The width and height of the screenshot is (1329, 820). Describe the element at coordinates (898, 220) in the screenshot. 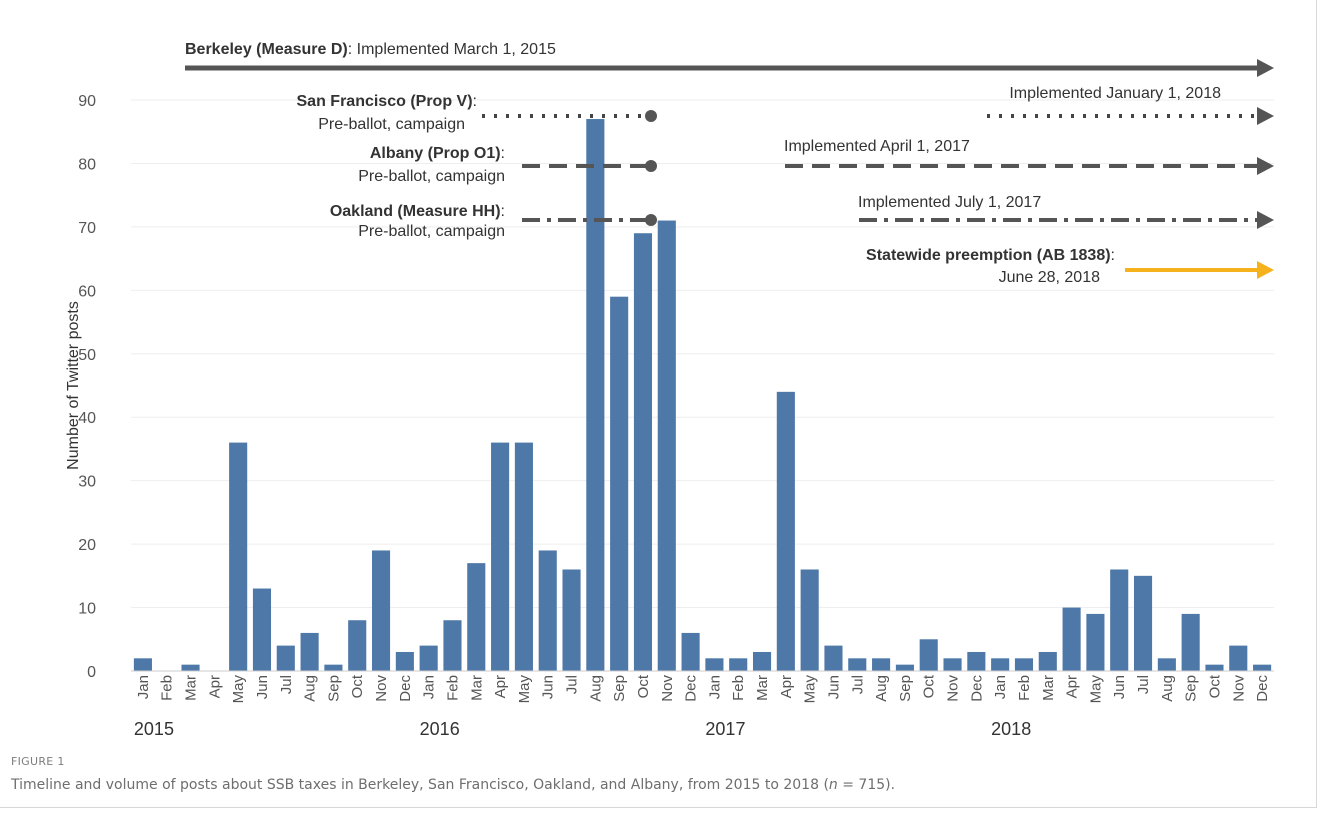

I see `oakland-timeline` at that location.